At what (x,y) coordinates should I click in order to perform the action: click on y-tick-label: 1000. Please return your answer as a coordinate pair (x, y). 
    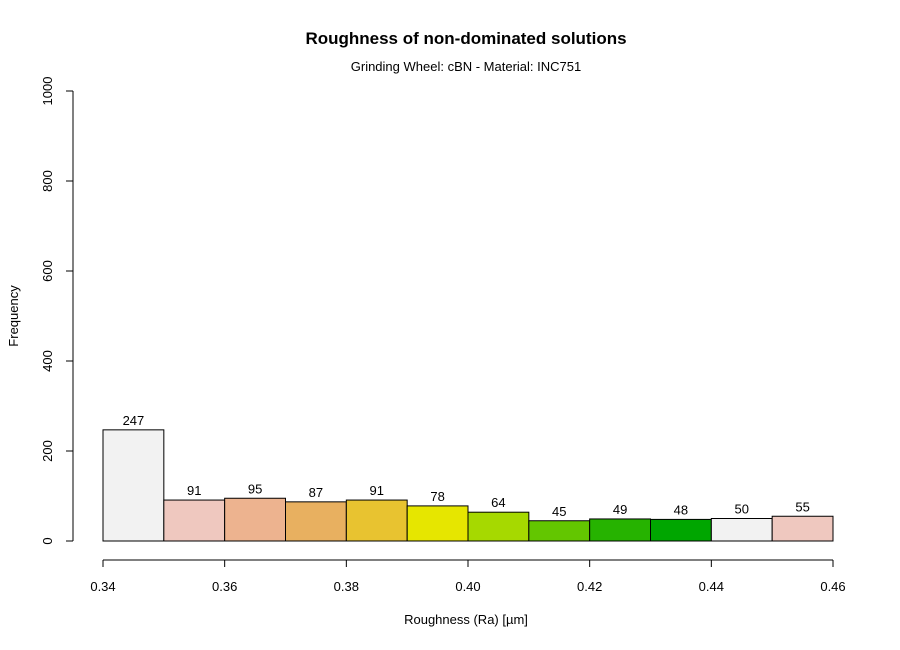
    Looking at the image, I should click on (47, 91).